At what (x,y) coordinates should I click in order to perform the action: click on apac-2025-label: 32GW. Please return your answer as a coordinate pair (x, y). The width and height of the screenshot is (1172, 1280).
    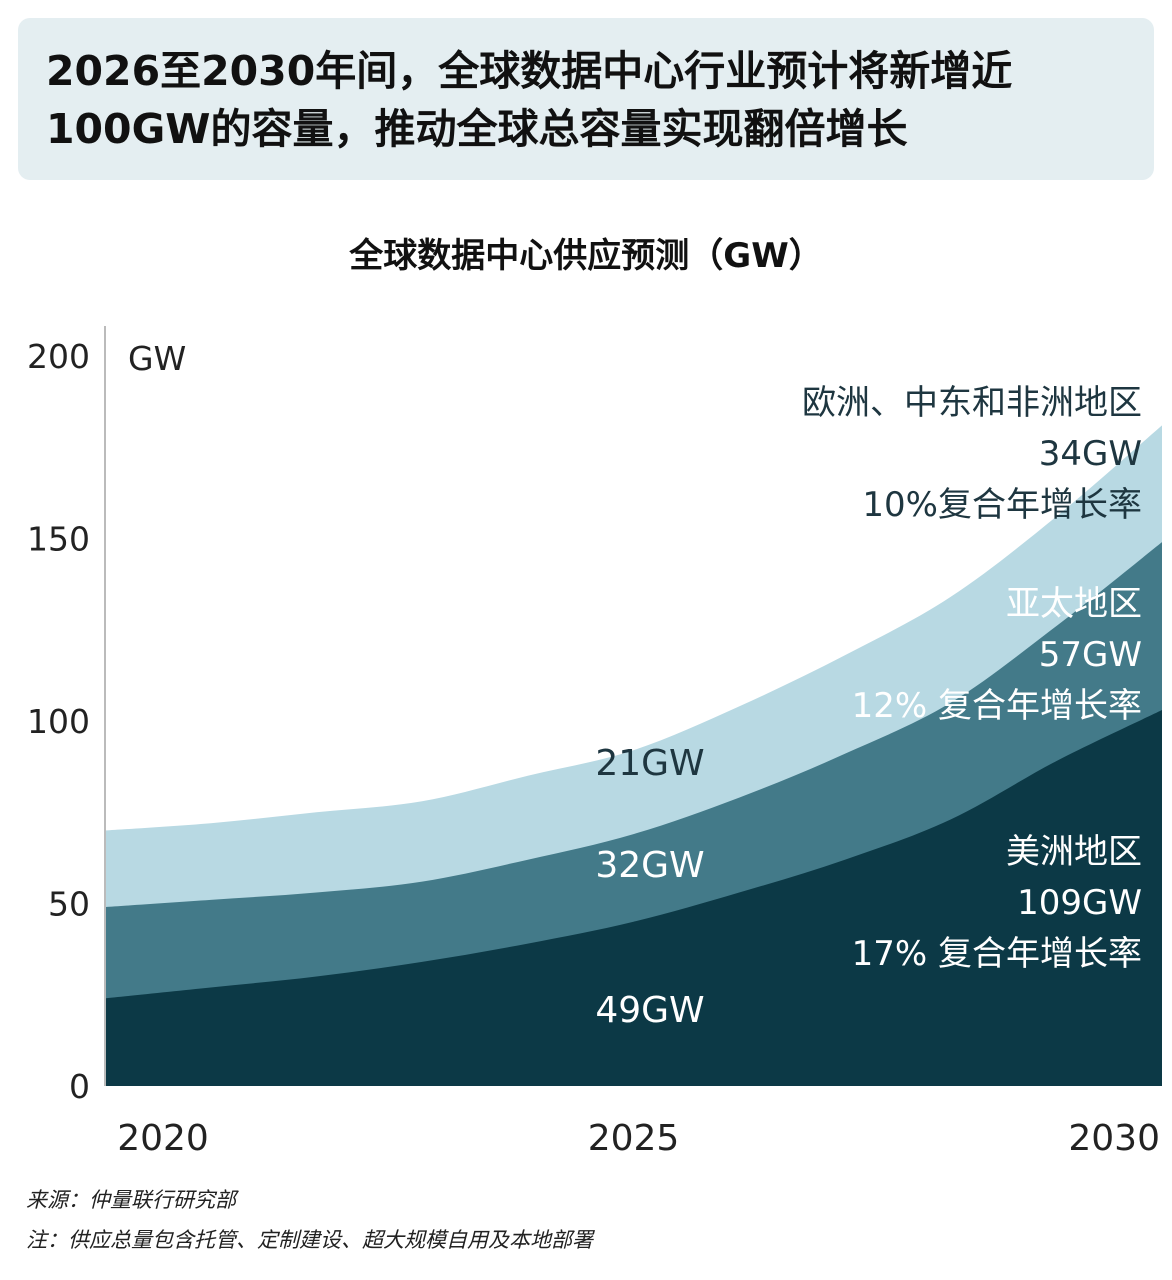
    Looking at the image, I should click on (649, 865).